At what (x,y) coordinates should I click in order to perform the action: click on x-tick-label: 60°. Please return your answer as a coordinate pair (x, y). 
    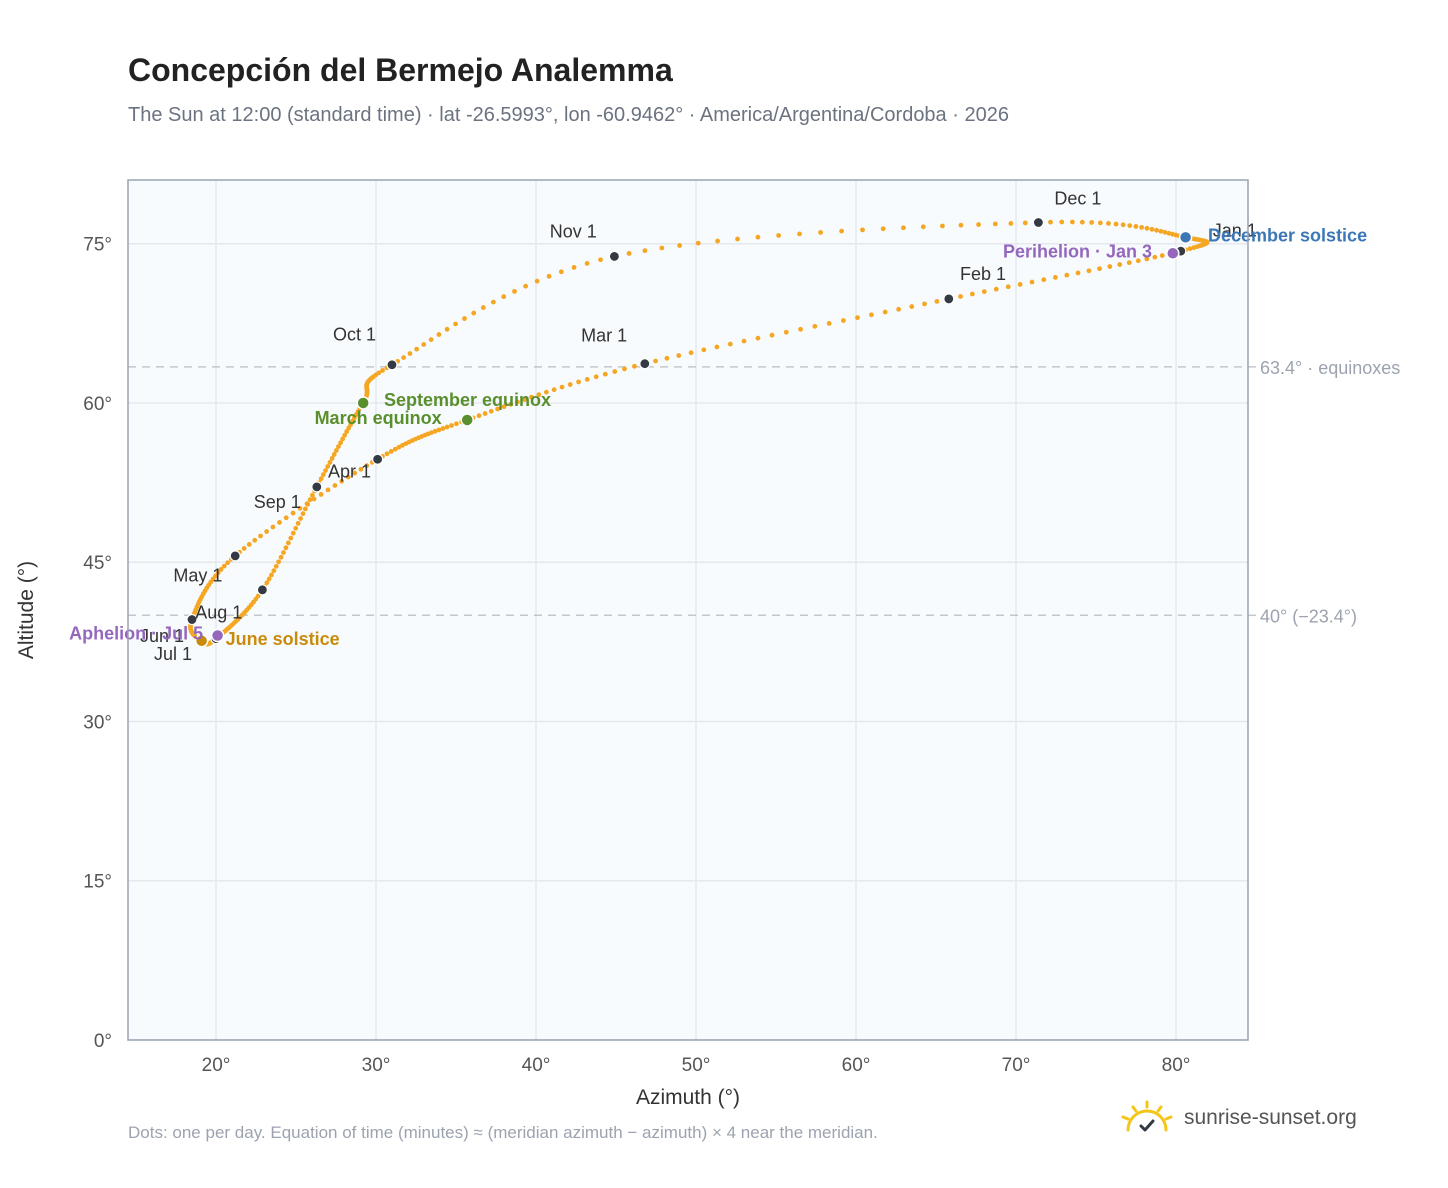
    Looking at the image, I should click on (856, 1065).